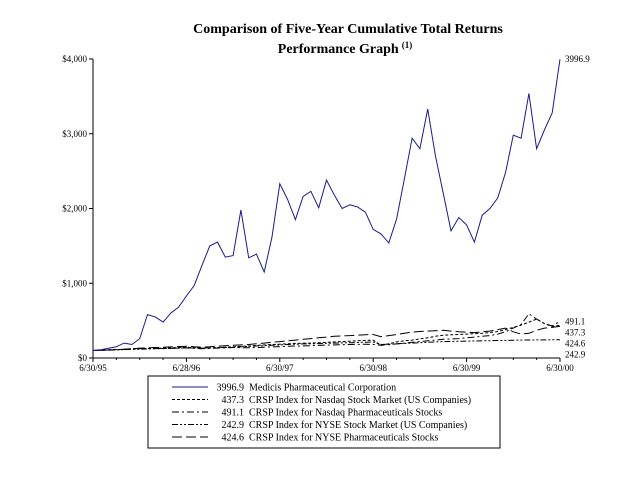 Image resolution: width=624 pixels, height=483 pixels. Describe the element at coordinates (373, 368) in the screenshot. I see `x-tick-label: 6/30/98` at that location.